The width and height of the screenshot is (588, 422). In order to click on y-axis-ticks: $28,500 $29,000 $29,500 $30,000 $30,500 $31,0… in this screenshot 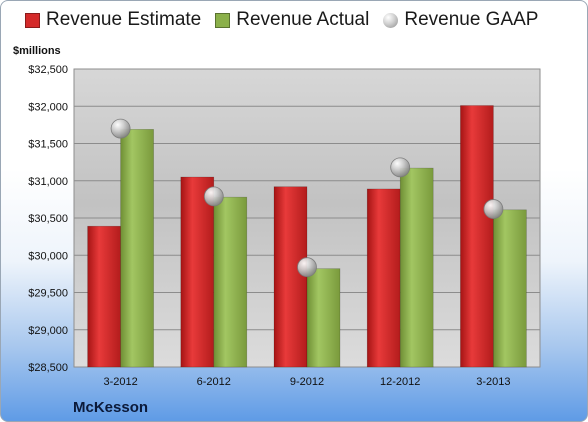, I will do `click(48, 219)`.